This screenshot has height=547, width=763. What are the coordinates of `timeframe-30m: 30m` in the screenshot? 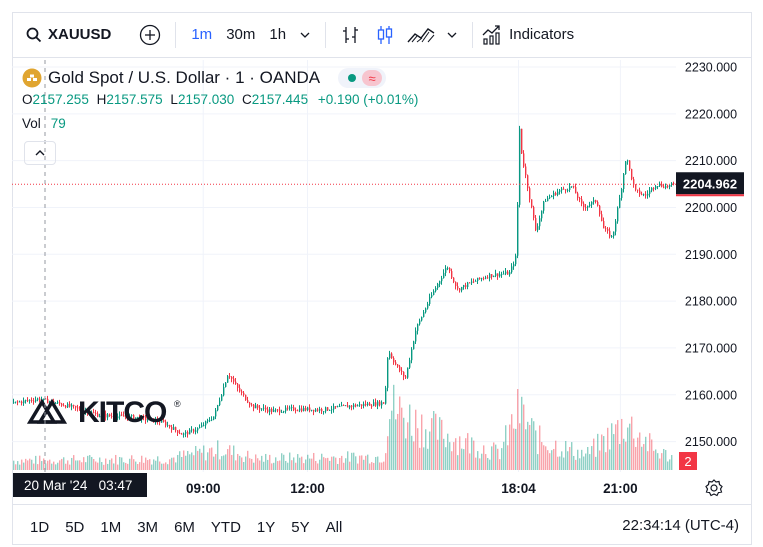 It's located at (241, 34).